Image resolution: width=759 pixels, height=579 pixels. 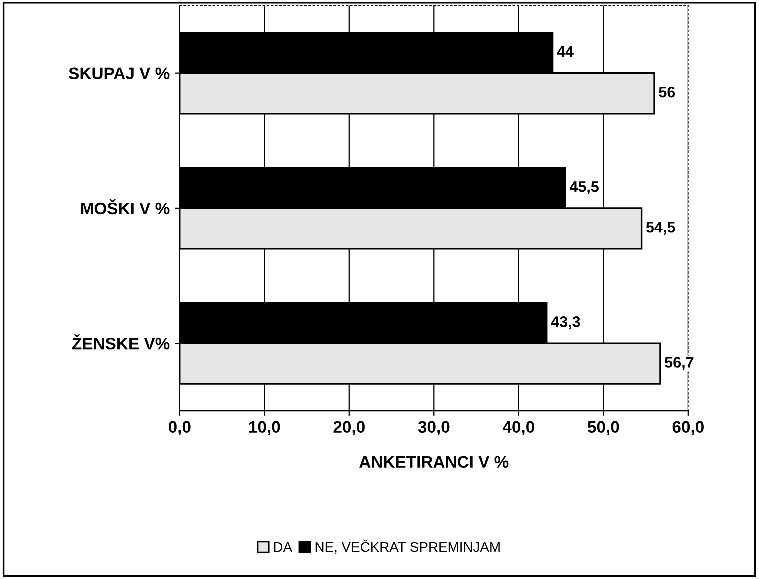 I want to click on y-tick-label: SKUPAJ V %, so click(x=119, y=74).